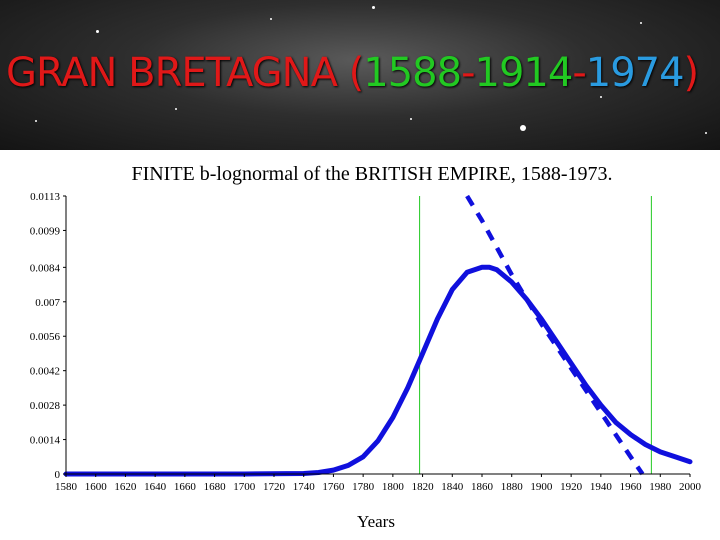 This screenshot has width=720, height=540. I want to click on y-tick-label: 0, so click(58, 475).